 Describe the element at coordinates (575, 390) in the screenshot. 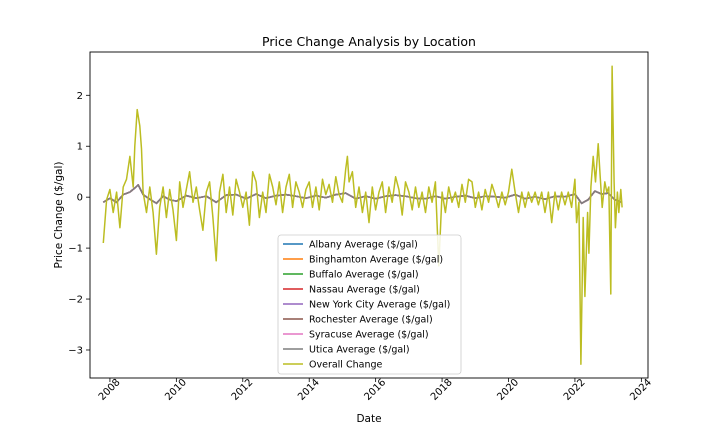

I see `x-tick-label: 2022` at that location.